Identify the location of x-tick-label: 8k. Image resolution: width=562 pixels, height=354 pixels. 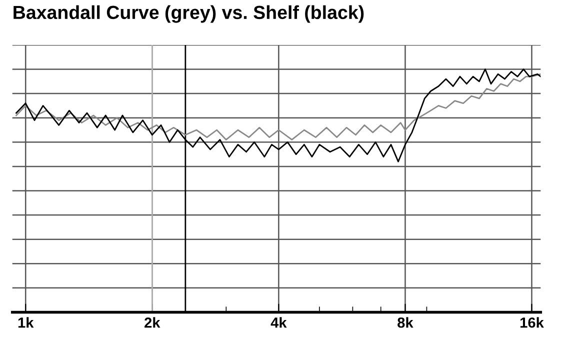
(406, 322).